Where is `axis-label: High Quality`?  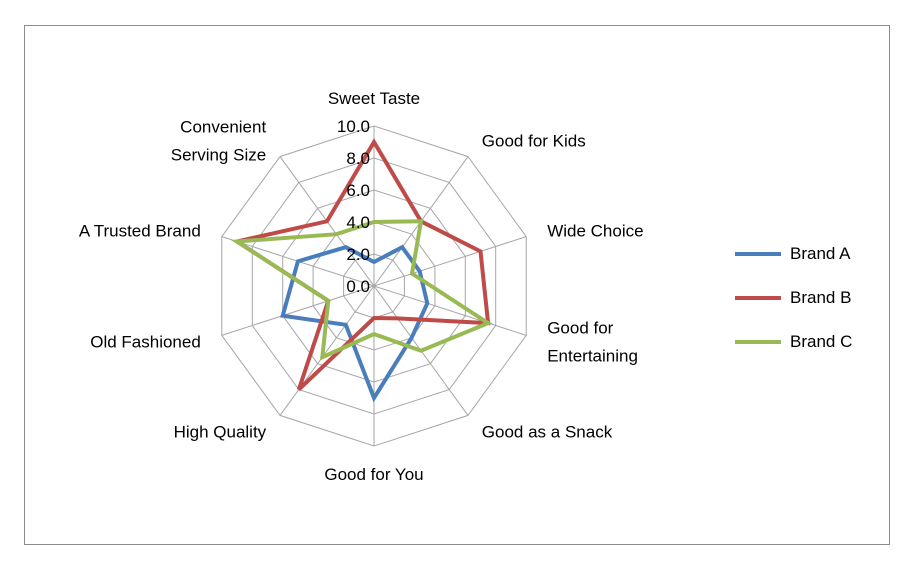 axis-label: High Quality is located at coordinates (220, 432).